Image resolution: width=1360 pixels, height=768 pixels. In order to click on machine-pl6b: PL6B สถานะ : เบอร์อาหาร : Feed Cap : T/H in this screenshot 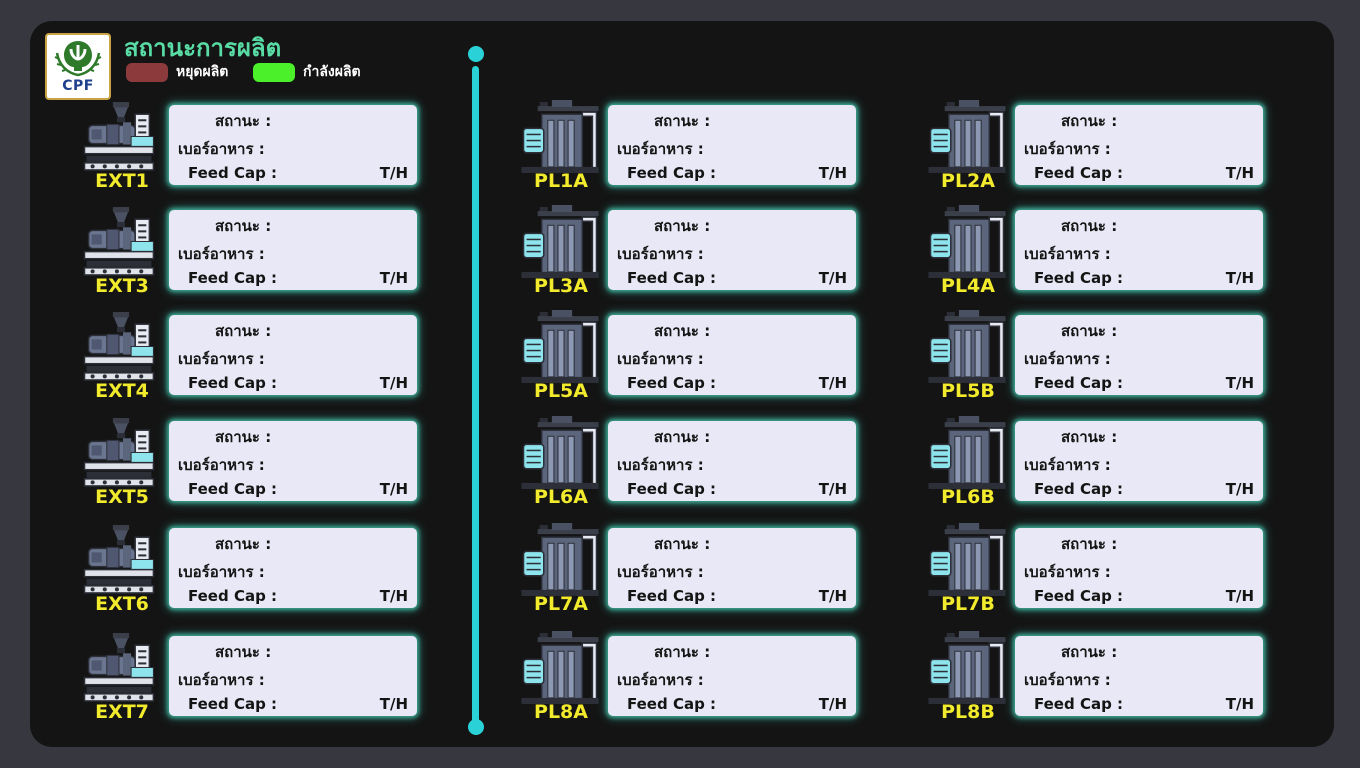, I will do `click(1095, 466)`.